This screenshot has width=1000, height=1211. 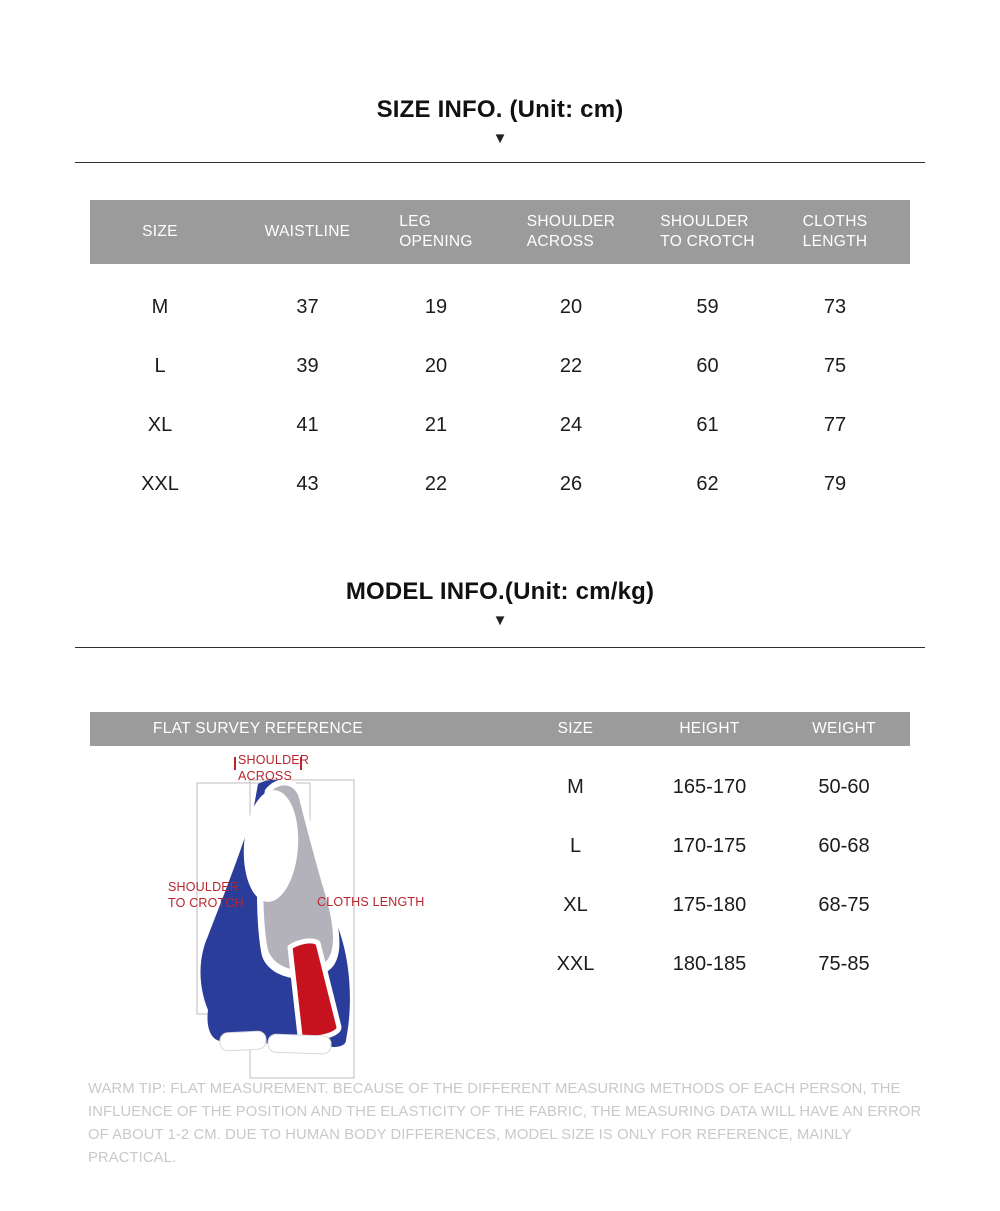 What do you see at coordinates (436, 366) in the screenshot?
I see `leg-opening-value: 20` at bounding box center [436, 366].